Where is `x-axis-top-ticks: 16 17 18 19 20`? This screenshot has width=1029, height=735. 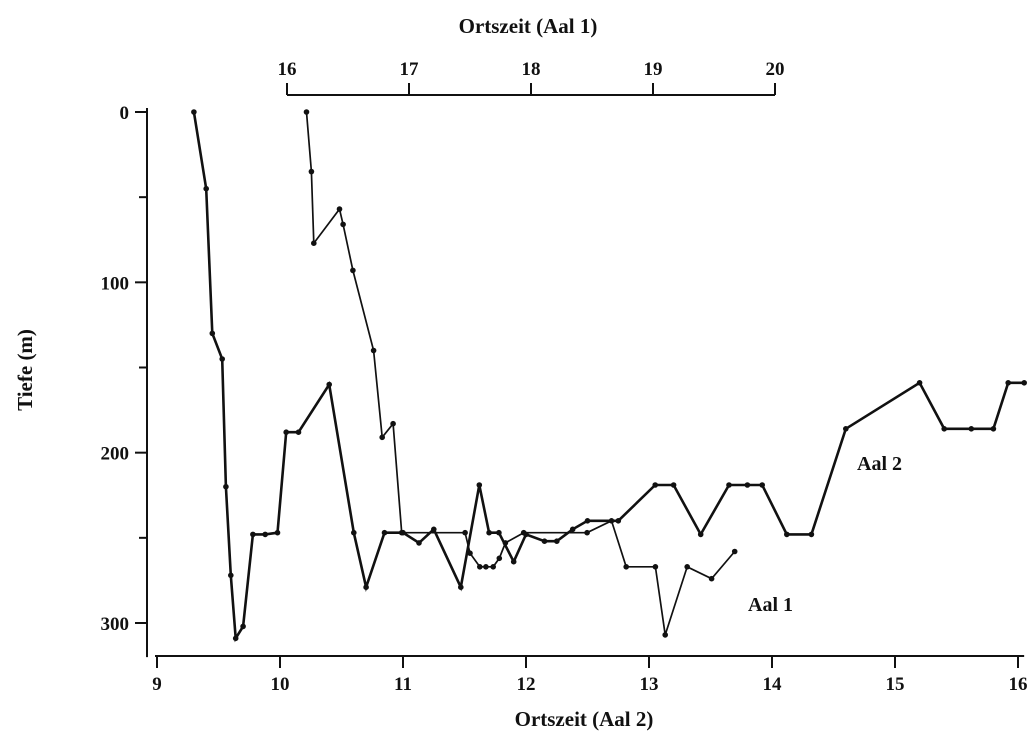 x-axis-top-ticks: 16 17 18 19 20 is located at coordinates (531, 77).